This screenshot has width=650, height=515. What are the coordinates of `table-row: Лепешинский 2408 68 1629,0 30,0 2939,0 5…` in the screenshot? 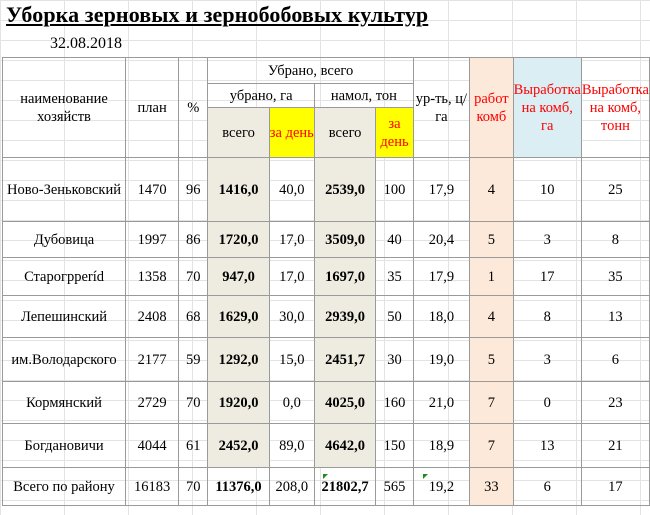 It's located at (325, 316).